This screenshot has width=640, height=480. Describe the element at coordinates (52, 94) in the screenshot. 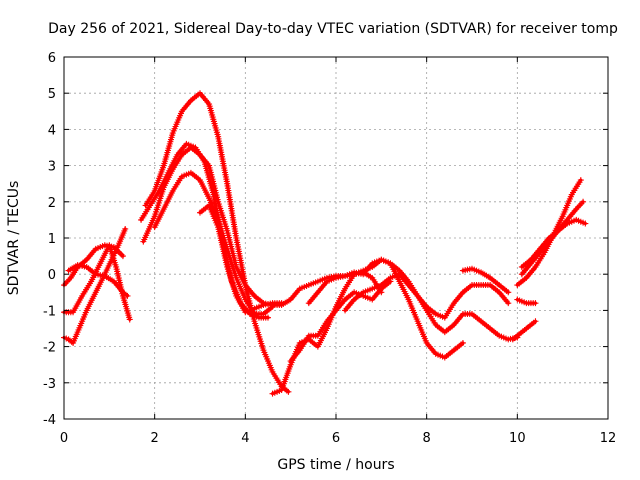

I see `y-tick-label: 5` at that location.